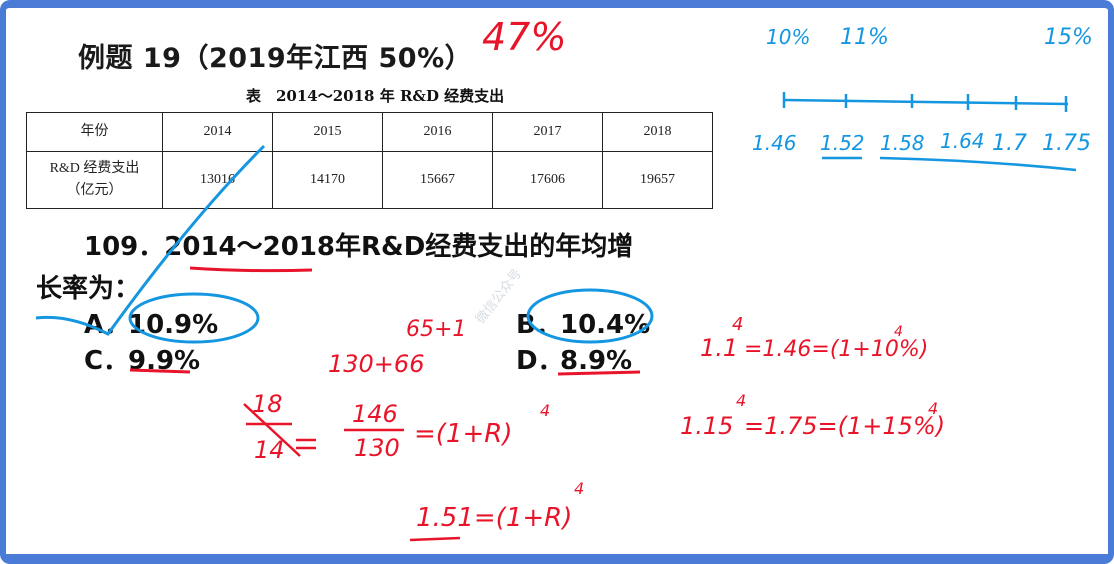 The image size is (1114, 564). Describe the element at coordinates (251, 269) in the screenshot. I see `red-underline-years` at that location.